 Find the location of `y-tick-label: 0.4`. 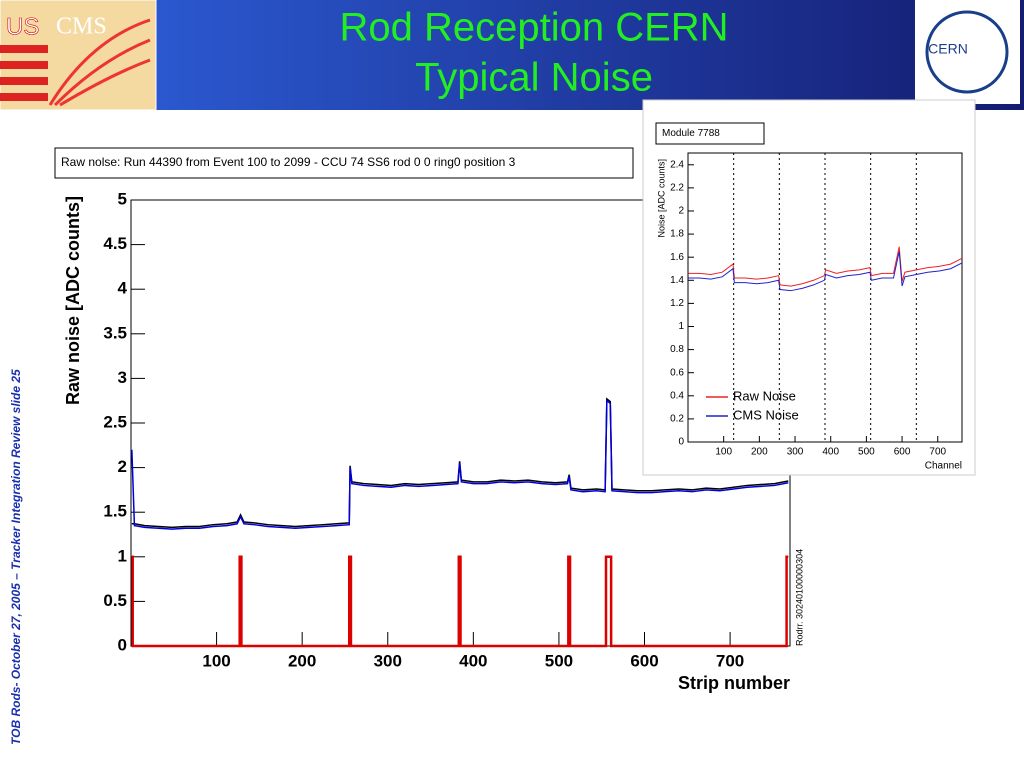

y-tick-label: 0.4 is located at coordinates (677, 395).